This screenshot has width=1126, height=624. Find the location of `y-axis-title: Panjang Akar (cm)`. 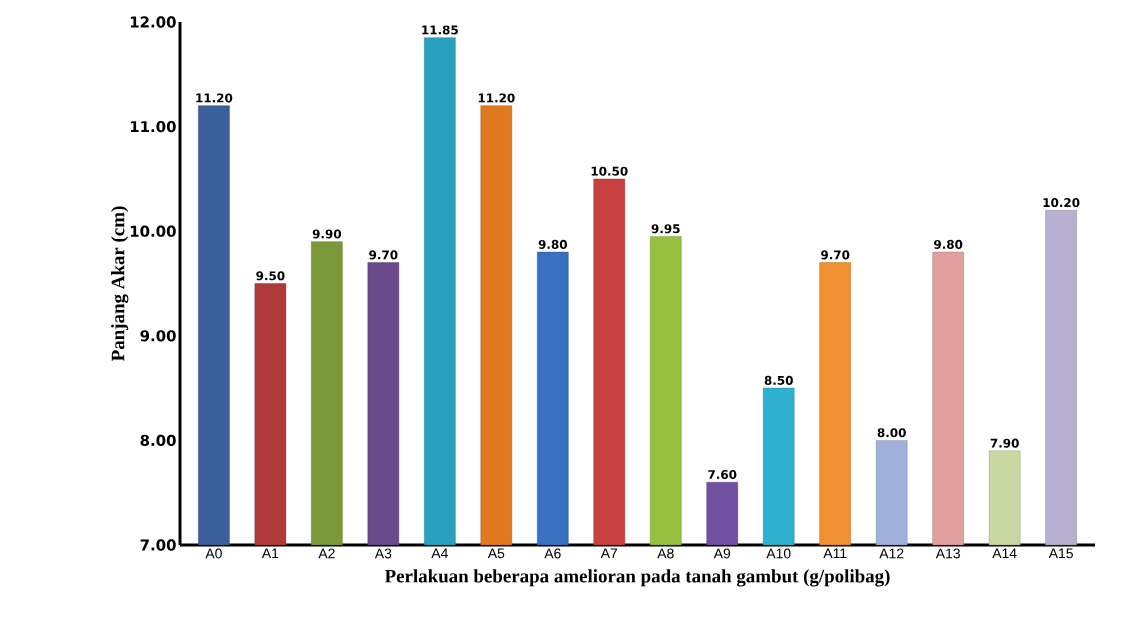

y-axis-title: Panjang Akar (cm) is located at coordinates (120, 283).